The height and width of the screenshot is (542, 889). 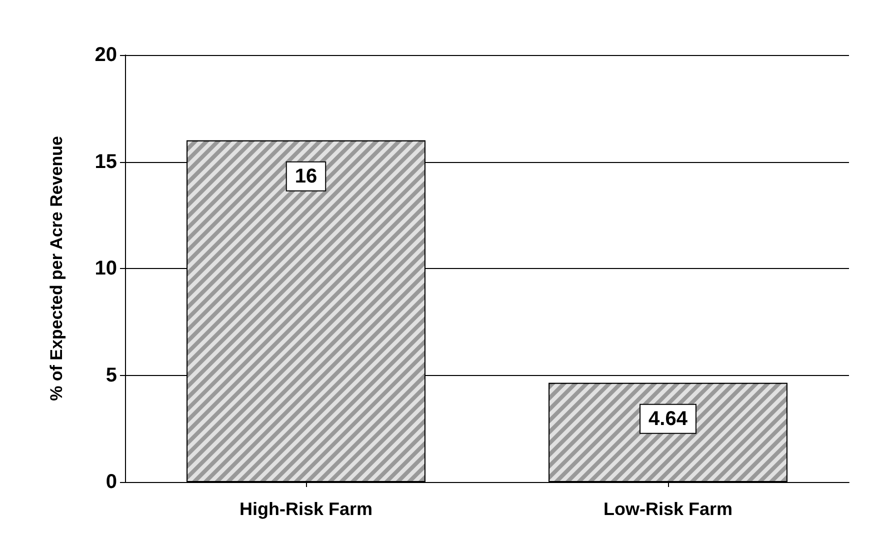 What do you see at coordinates (105, 269) in the screenshot?
I see `y-tick-label: 10` at bounding box center [105, 269].